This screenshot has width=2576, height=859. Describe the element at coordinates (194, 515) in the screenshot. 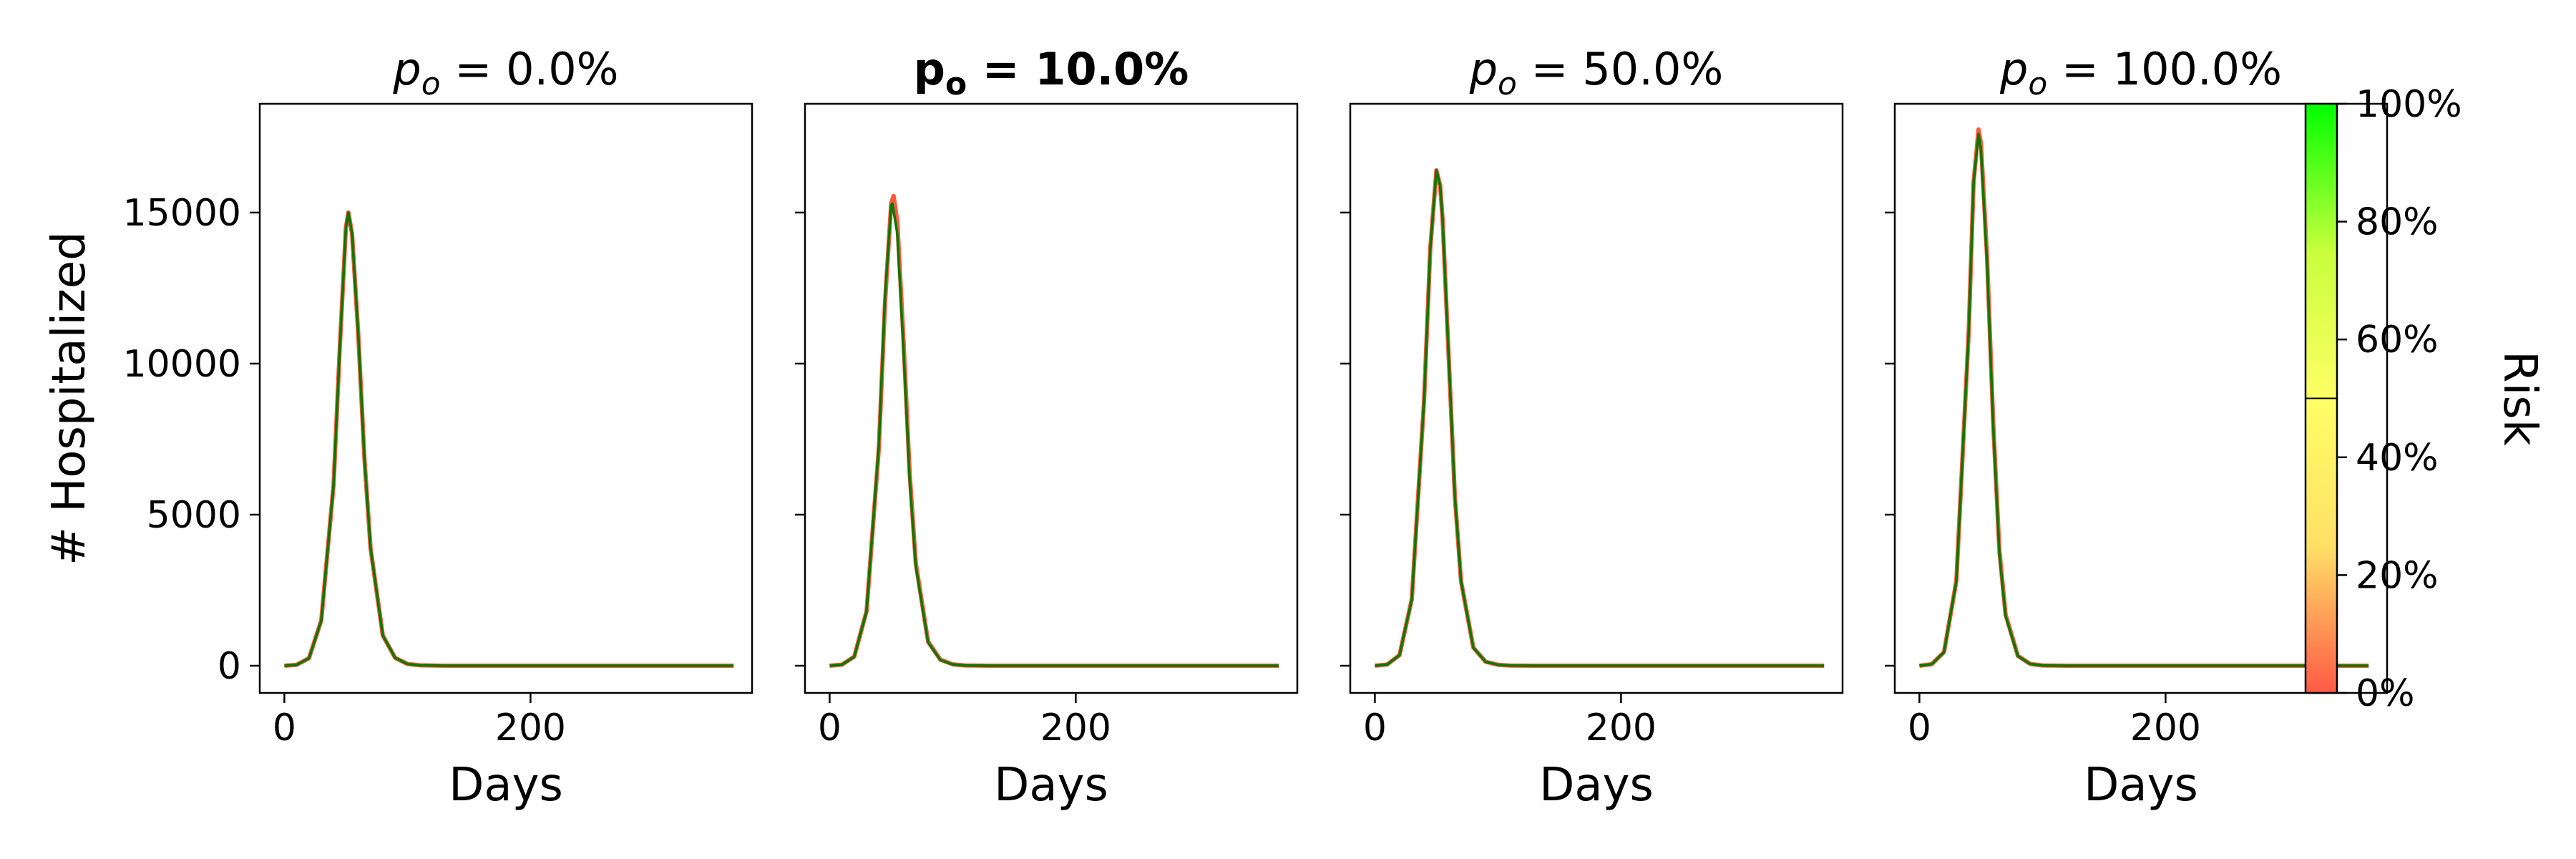

I see `y-tick-label: 5000` at that location.